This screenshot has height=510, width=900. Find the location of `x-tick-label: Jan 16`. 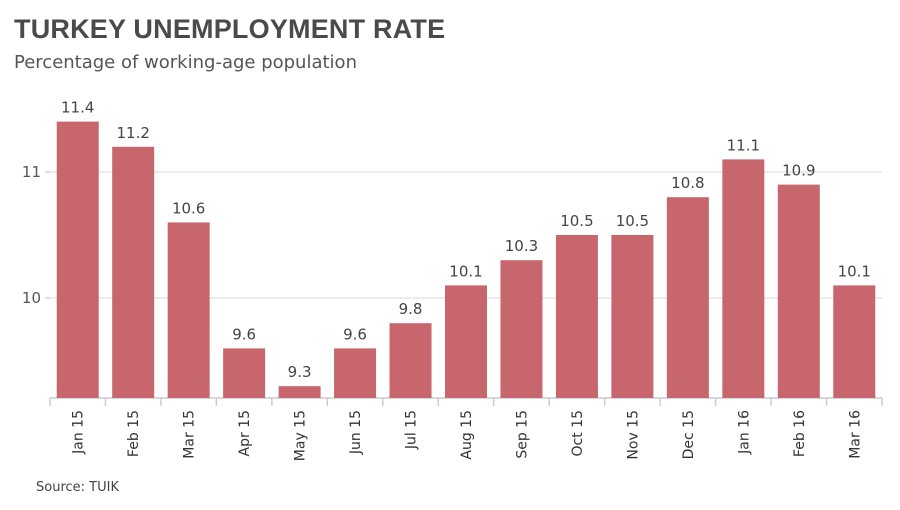

x-tick-label: Jan 16 is located at coordinates (744, 432).